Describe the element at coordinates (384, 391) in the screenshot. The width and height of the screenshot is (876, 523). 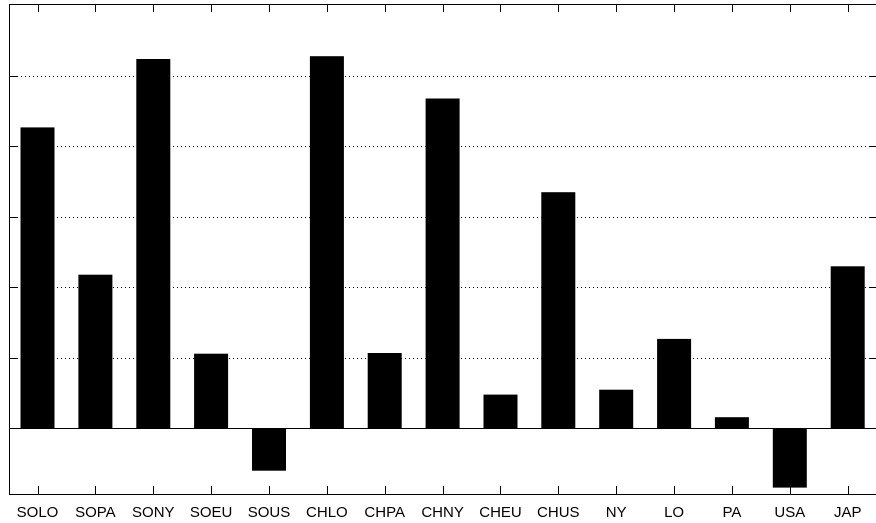
I see `bar-chpa` at that location.